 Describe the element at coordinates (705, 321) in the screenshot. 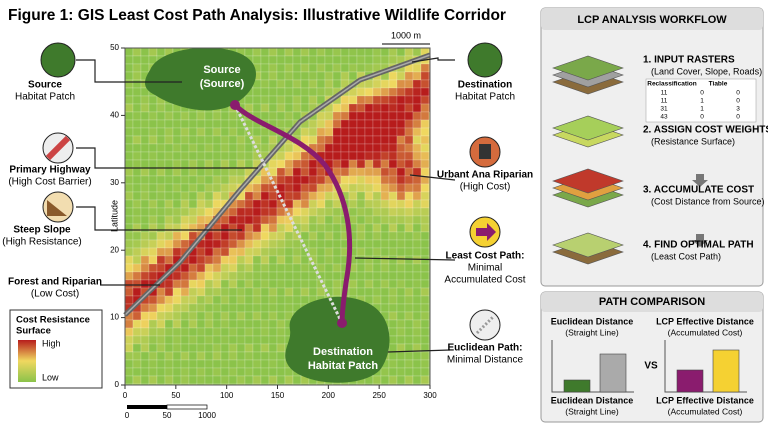

I see `cmp-label: LCP Effective Distance` at that location.